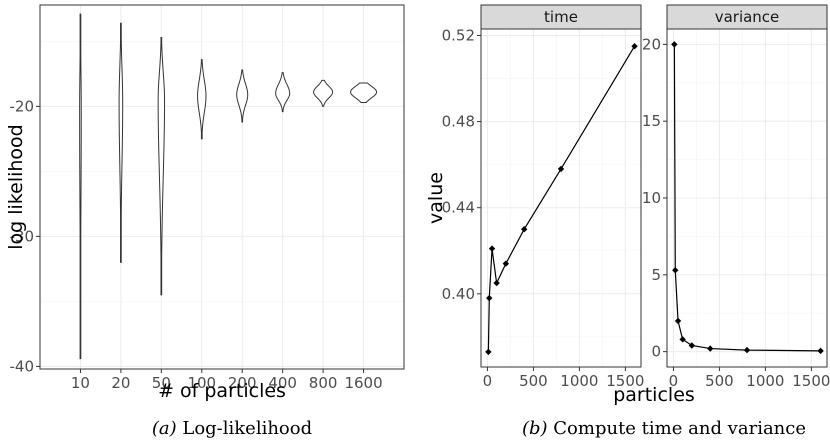 This screenshot has height=442, width=830. I want to click on y-tick-label: 0.40, so click(458, 294).